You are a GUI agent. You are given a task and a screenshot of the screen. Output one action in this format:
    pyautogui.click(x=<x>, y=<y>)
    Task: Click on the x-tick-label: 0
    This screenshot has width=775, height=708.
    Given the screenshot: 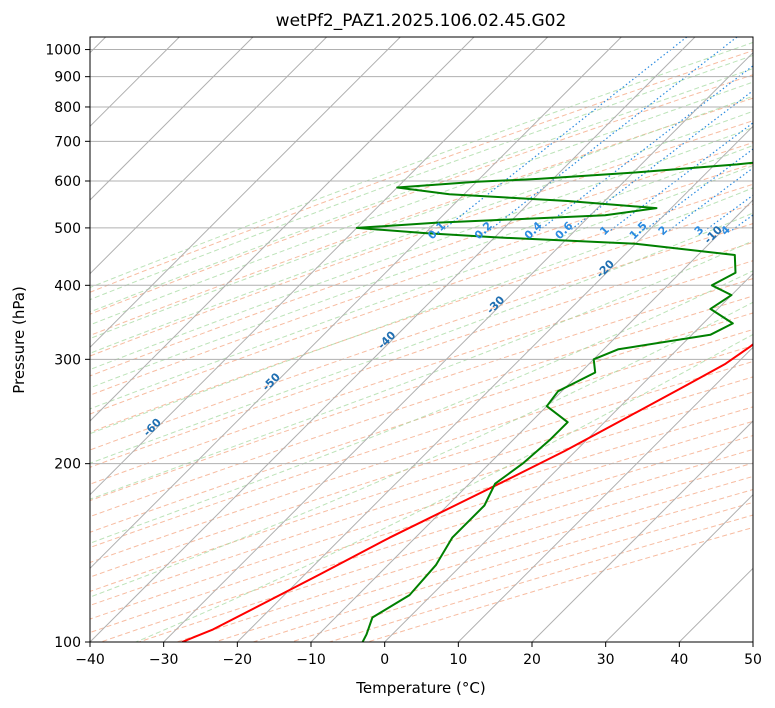 What is the action you would take?
    pyautogui.click(x=384, y=660)
    